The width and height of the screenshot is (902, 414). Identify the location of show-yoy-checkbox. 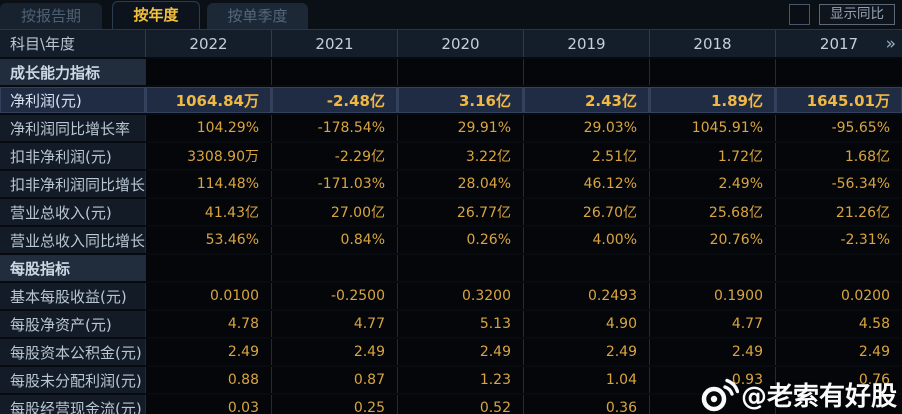
(799, 14).